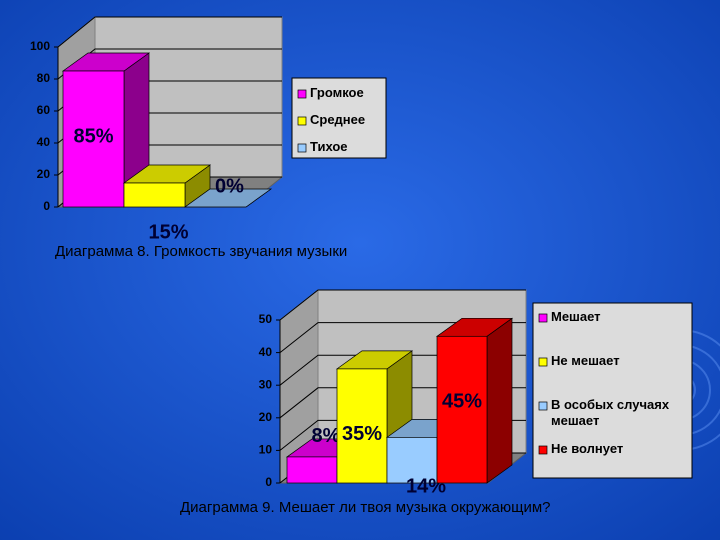 The height and width of the screenshot is (540, 720). I want to click on legend-entry: В особых случаях мешает, so click(610, 412).